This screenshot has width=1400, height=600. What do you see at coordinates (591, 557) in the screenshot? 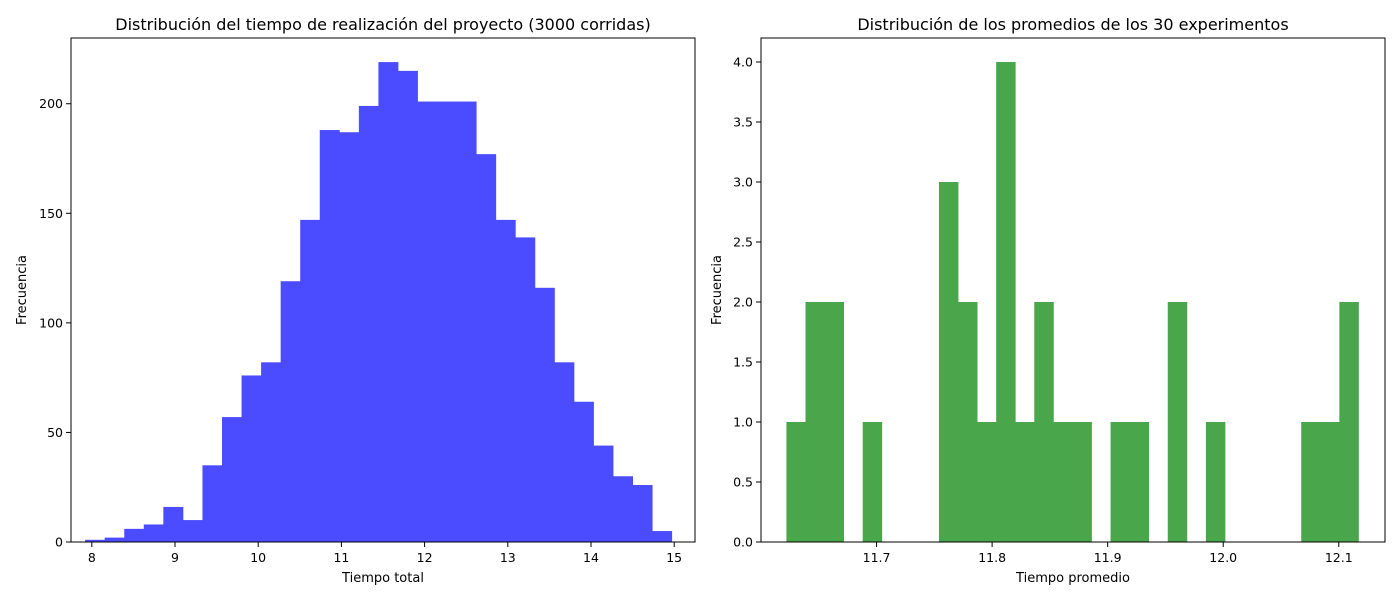
I see `x-tick-label: 14` at bounding box center [591, 557].